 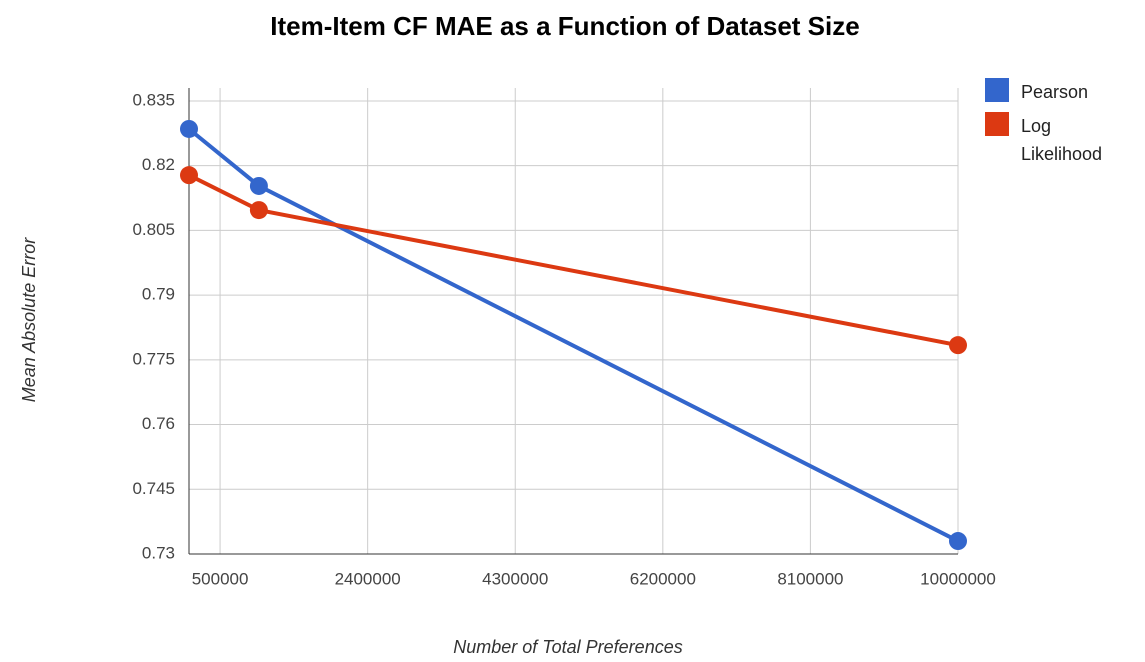 What do you see at coordinates (153, 488) in the screenshot?
I see `y-tick-label: 0.745` at bounding box center [153, 488].